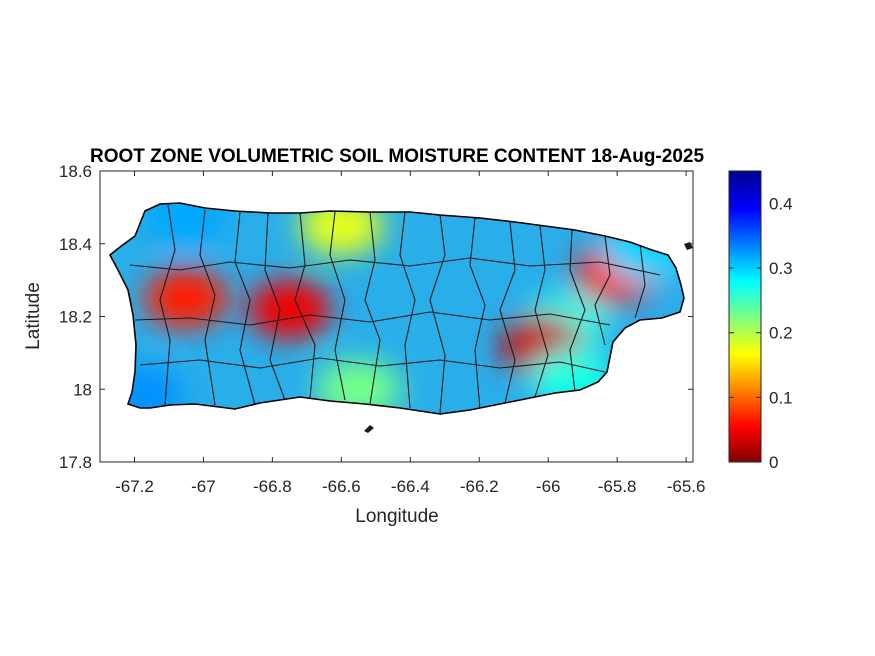 The image size is (875, 656). What do you see at coordinates (75, 171) in the screenshot?
I see `y-tick-label: 18.6` at bounding box center [75, 171].